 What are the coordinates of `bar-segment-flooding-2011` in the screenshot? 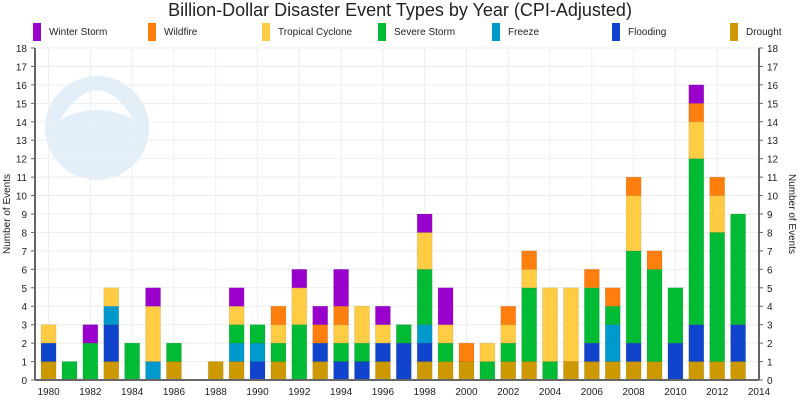 It's located at (696, 343).